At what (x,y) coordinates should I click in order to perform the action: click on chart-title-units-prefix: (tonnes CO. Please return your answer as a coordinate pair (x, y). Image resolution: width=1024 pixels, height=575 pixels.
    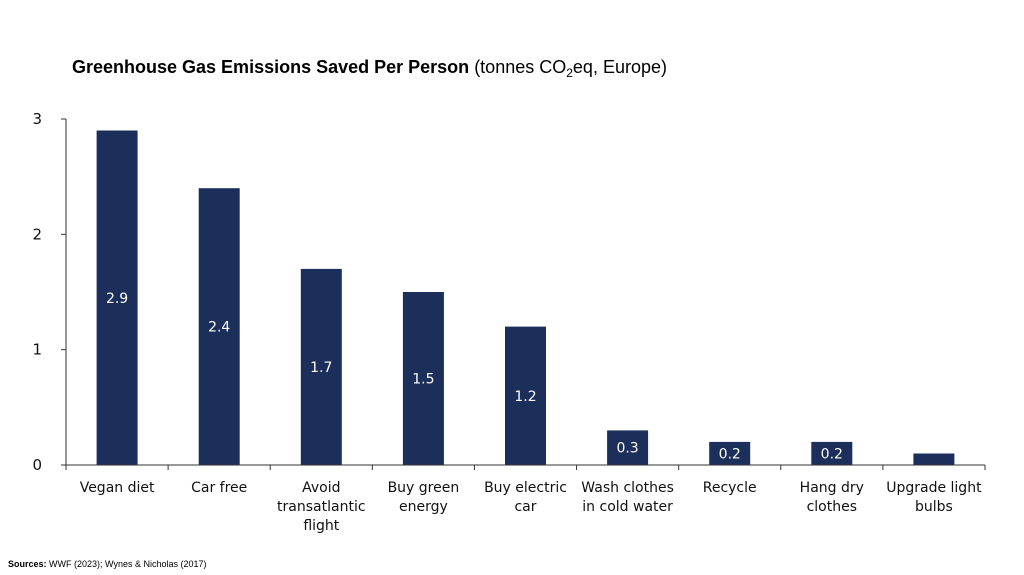
    Looking at the image, I should click on (520, 67).